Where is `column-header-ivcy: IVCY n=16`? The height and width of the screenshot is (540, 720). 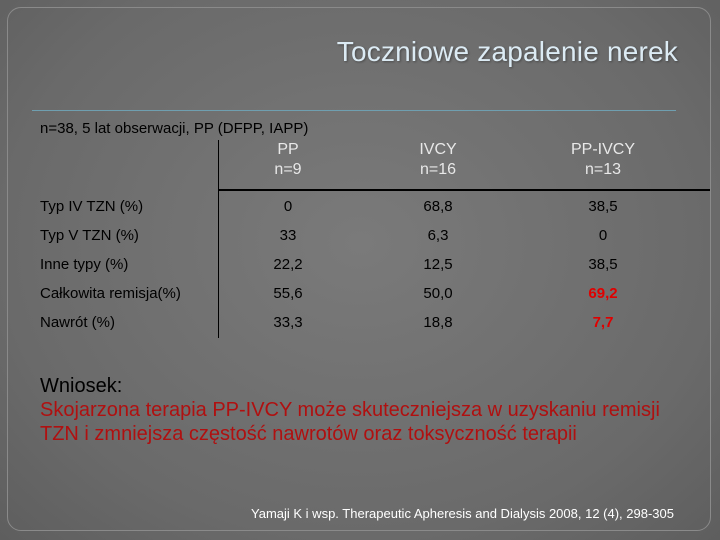 column-header-ivcy: IVCY n=16 is located at coordinates (438, 160).